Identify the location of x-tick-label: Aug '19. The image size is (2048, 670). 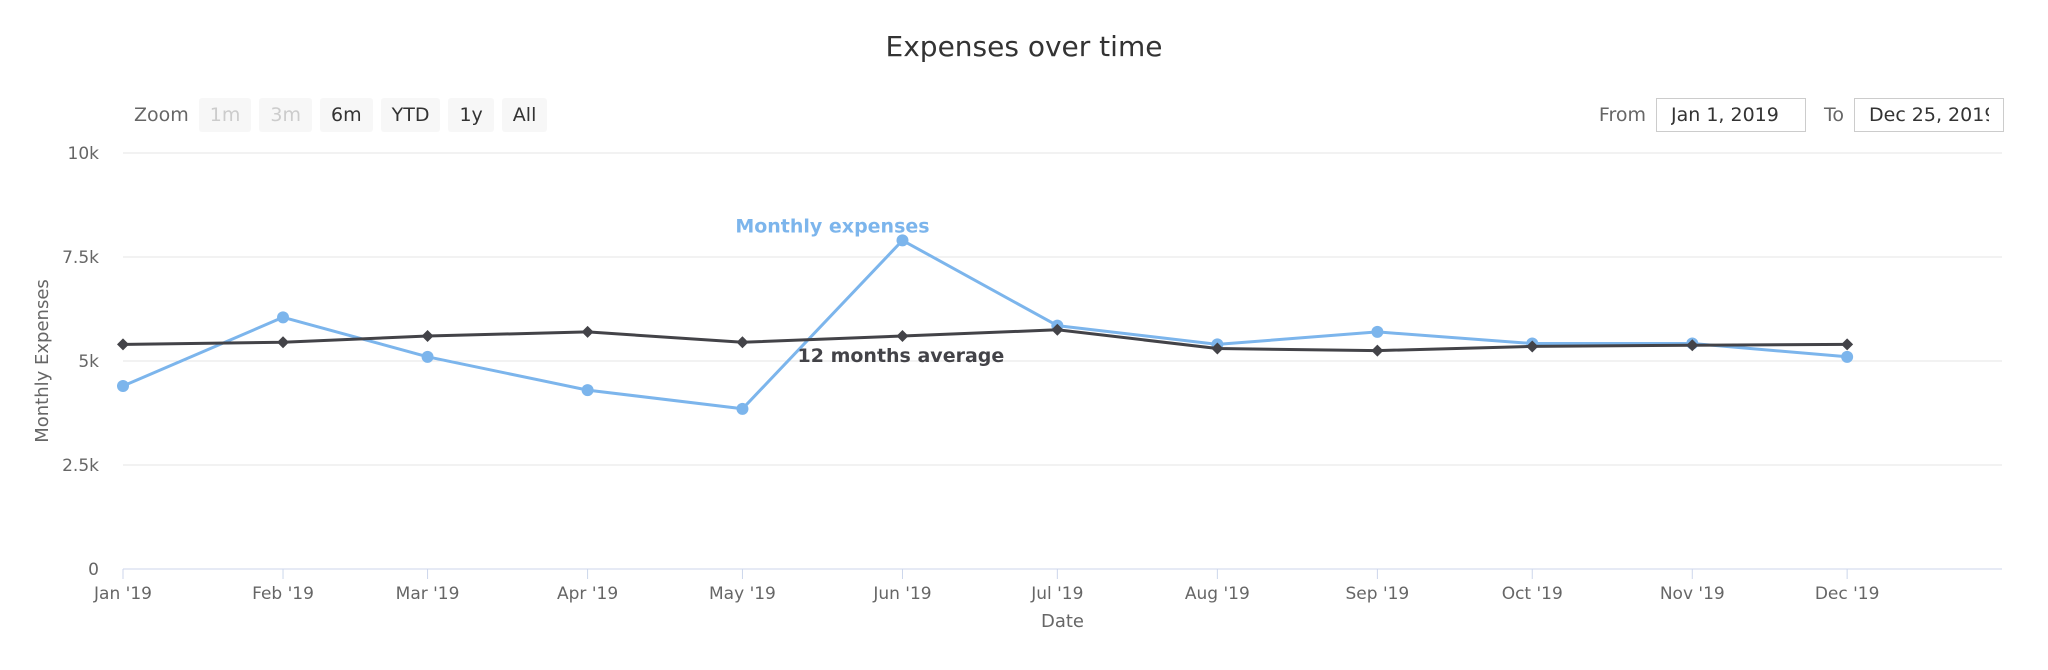
(1217, 594).